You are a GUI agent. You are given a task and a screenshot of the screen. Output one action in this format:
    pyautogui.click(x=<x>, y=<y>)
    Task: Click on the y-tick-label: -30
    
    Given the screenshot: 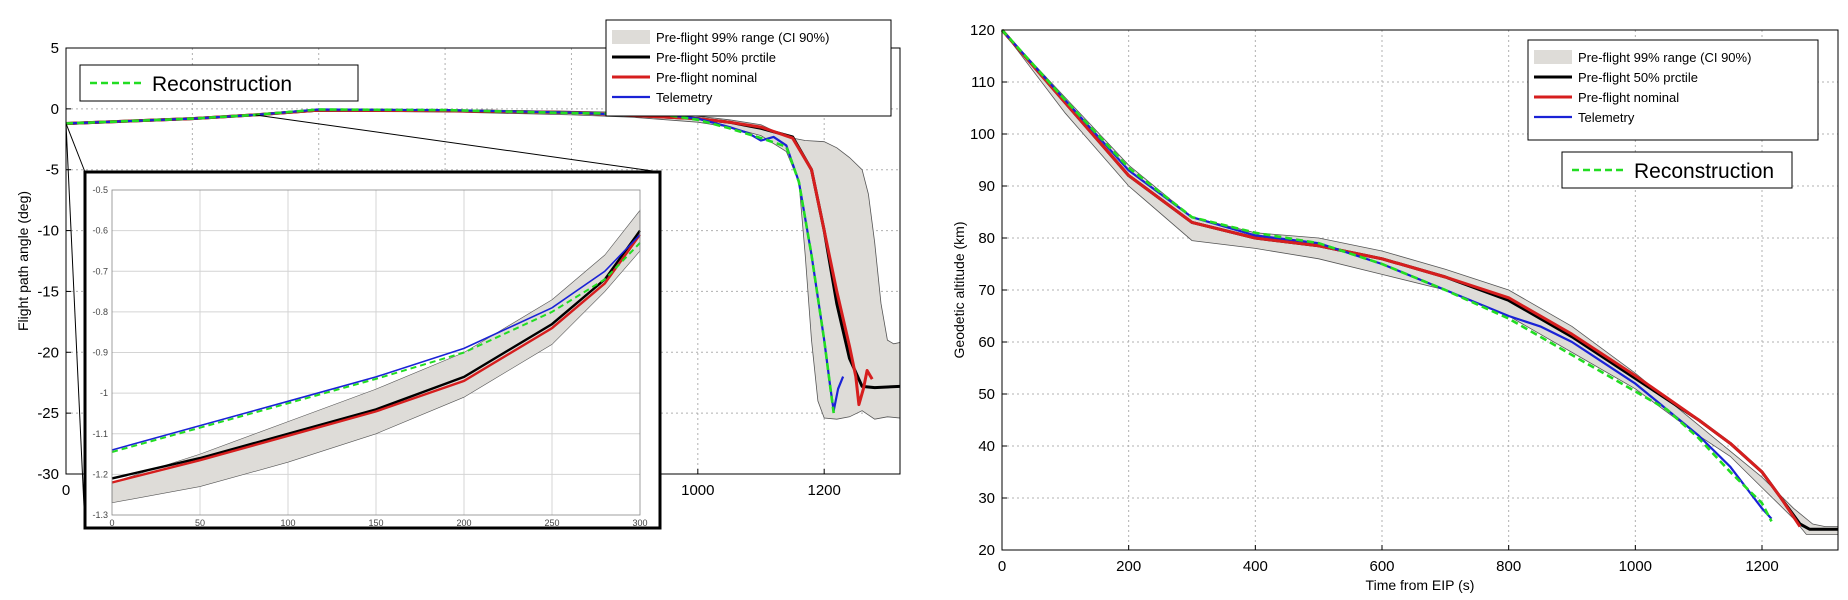 What is the action you would take?
    pyautogui.click(x=48, y=474)
    